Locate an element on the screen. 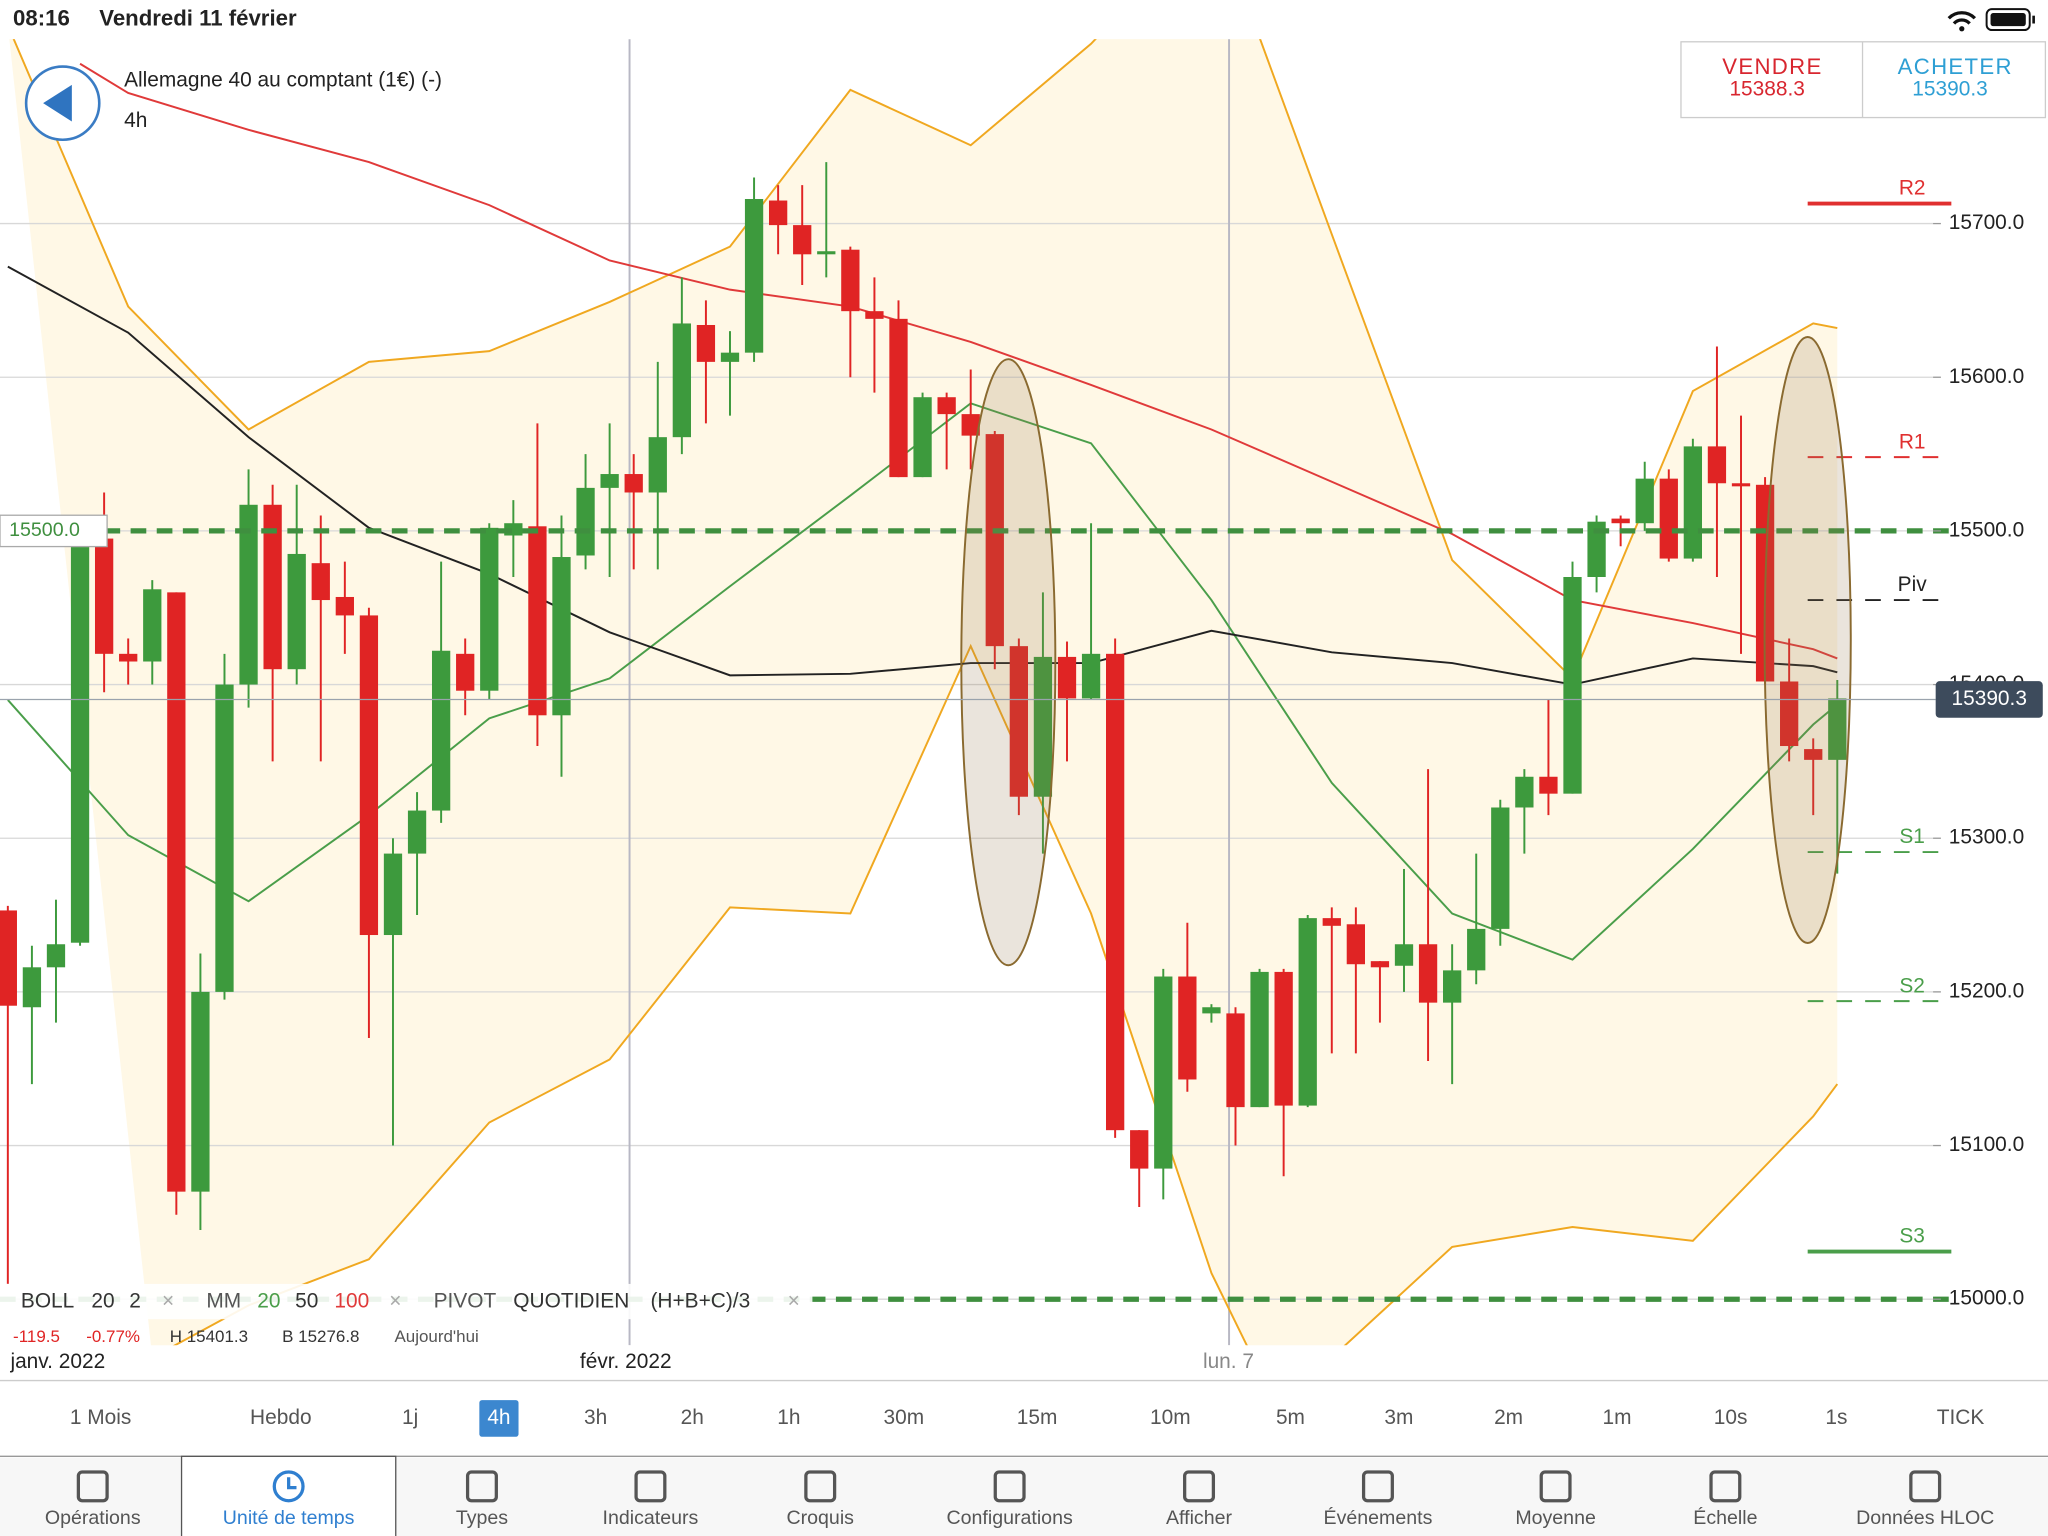 This screenshot has width=2048, height=1536. timeframe: 3m is located at coordinates (1398, 1417).